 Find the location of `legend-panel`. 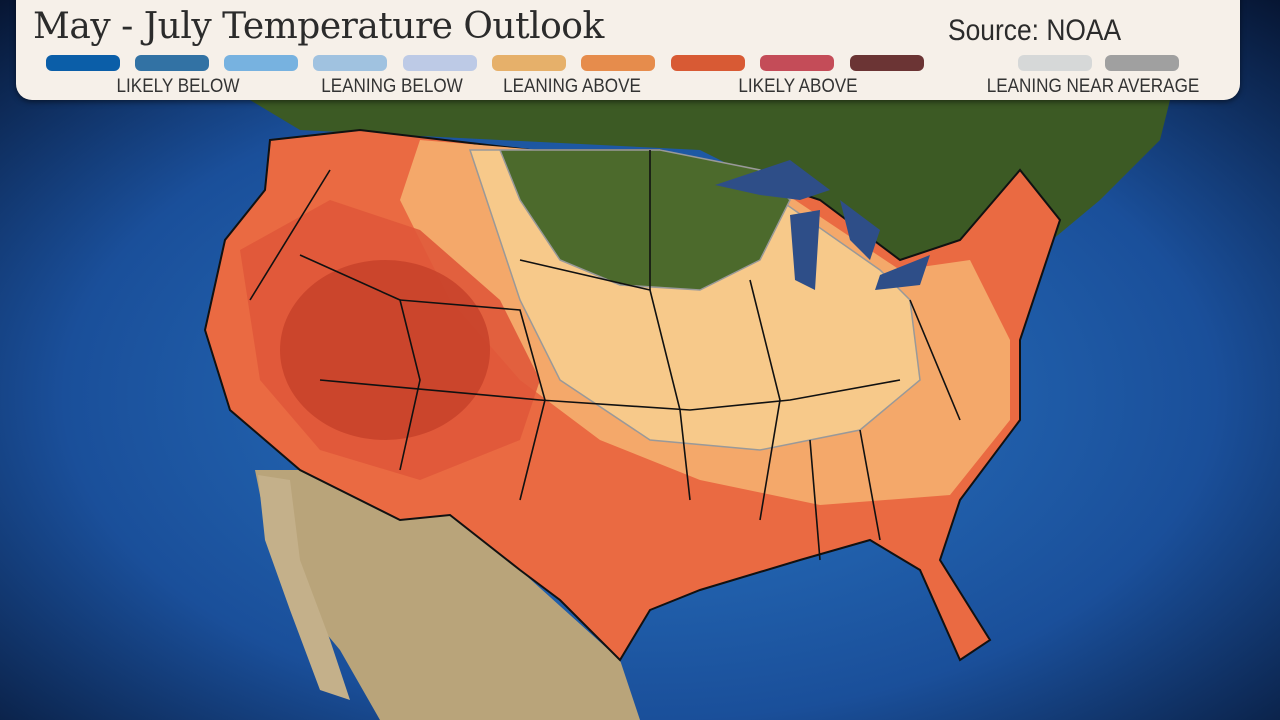

legend-panel is located at coordinates (628, 50).